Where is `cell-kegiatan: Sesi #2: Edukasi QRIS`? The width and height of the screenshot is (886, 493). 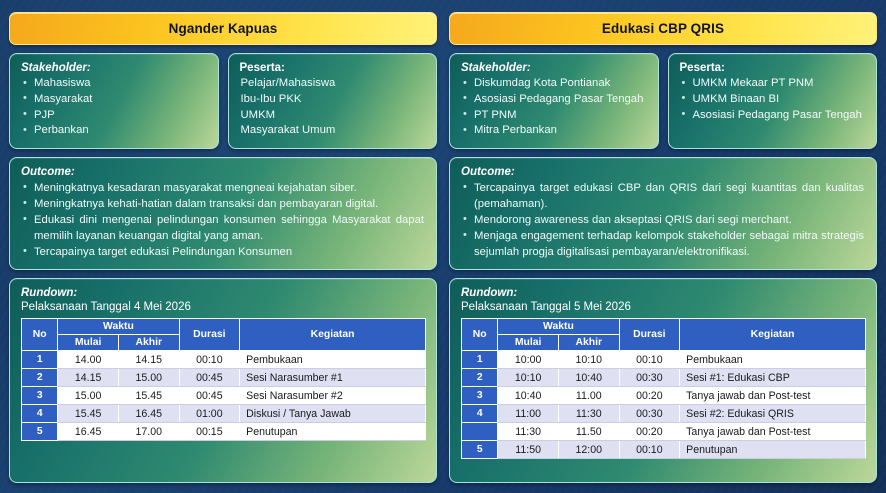
cell-kegiatan: Sesi #2: Edukasi QRIS is located at coordinates (772, 414).